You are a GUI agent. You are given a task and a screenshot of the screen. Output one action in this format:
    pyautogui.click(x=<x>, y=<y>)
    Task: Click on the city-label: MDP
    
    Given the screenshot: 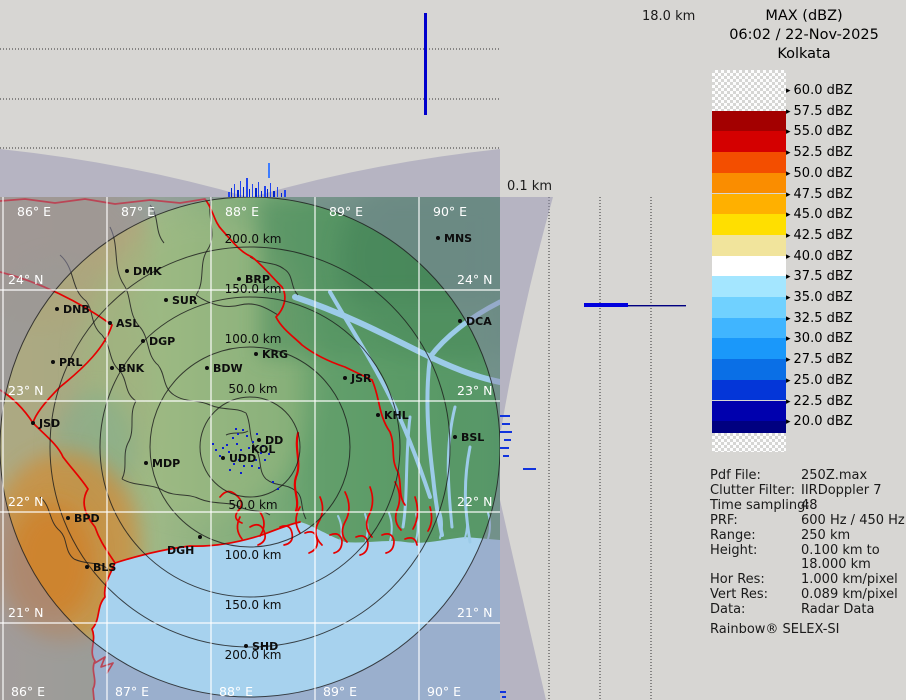 What is the action you would take?
    pyautogui.click(x=166, y=463)
    